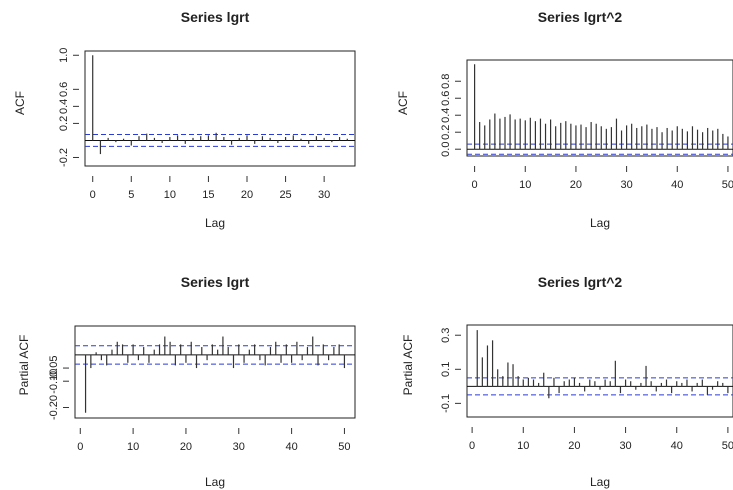 Image resolution: width=733 pixels, height=490 pixels. Describe the element at coordinates (446, 403) in the screenshot. I see `y-tick-label: -0.1` at that location.